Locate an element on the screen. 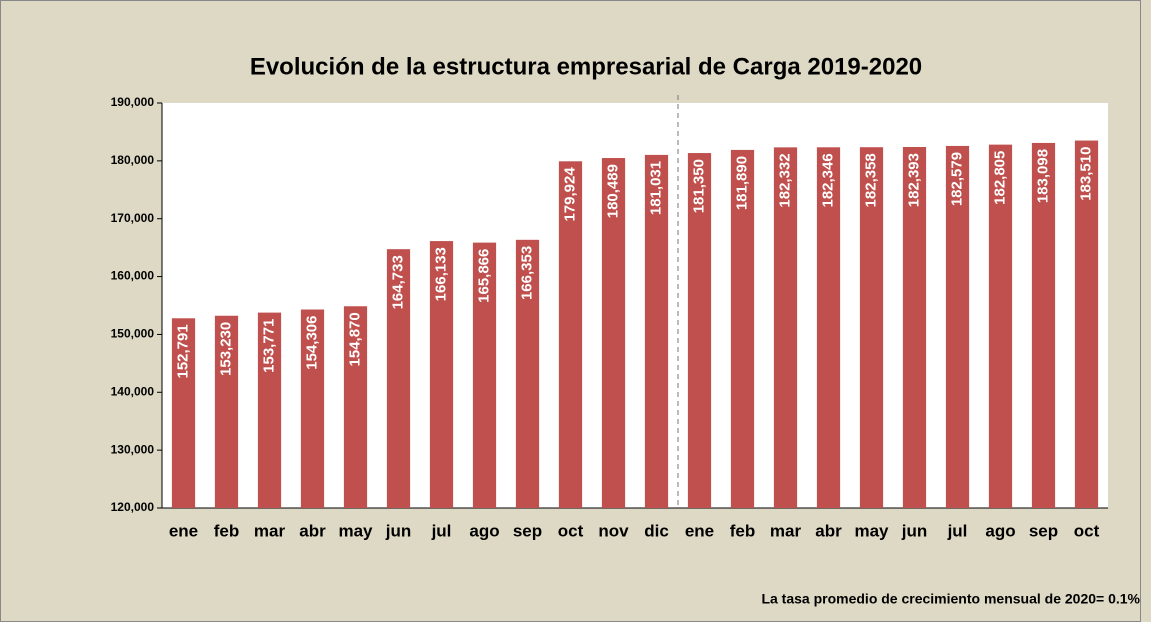 The width and height of the screenshot is (1151, 622). y-tick-label: 130,000 is located at coordinates (133, 449).